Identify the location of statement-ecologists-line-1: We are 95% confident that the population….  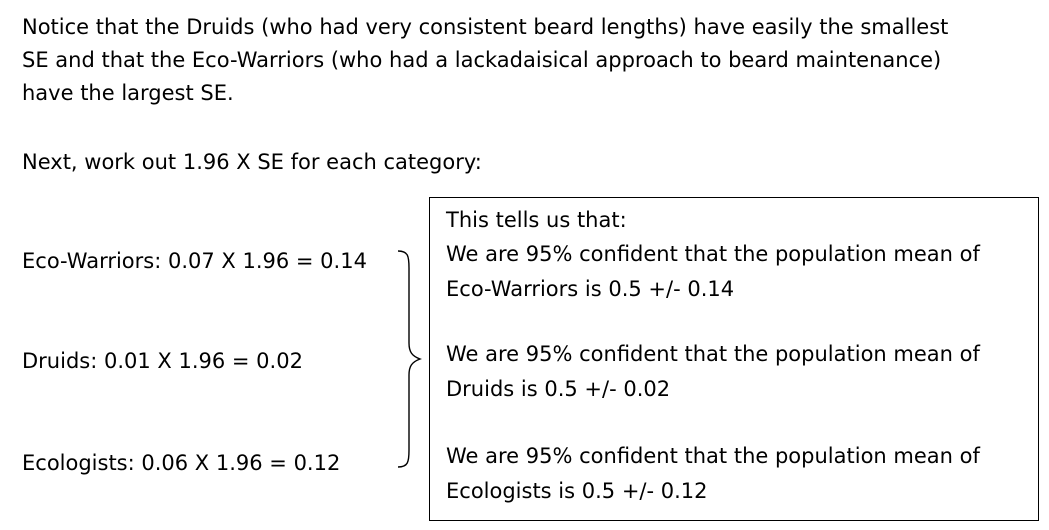
(713, 456).